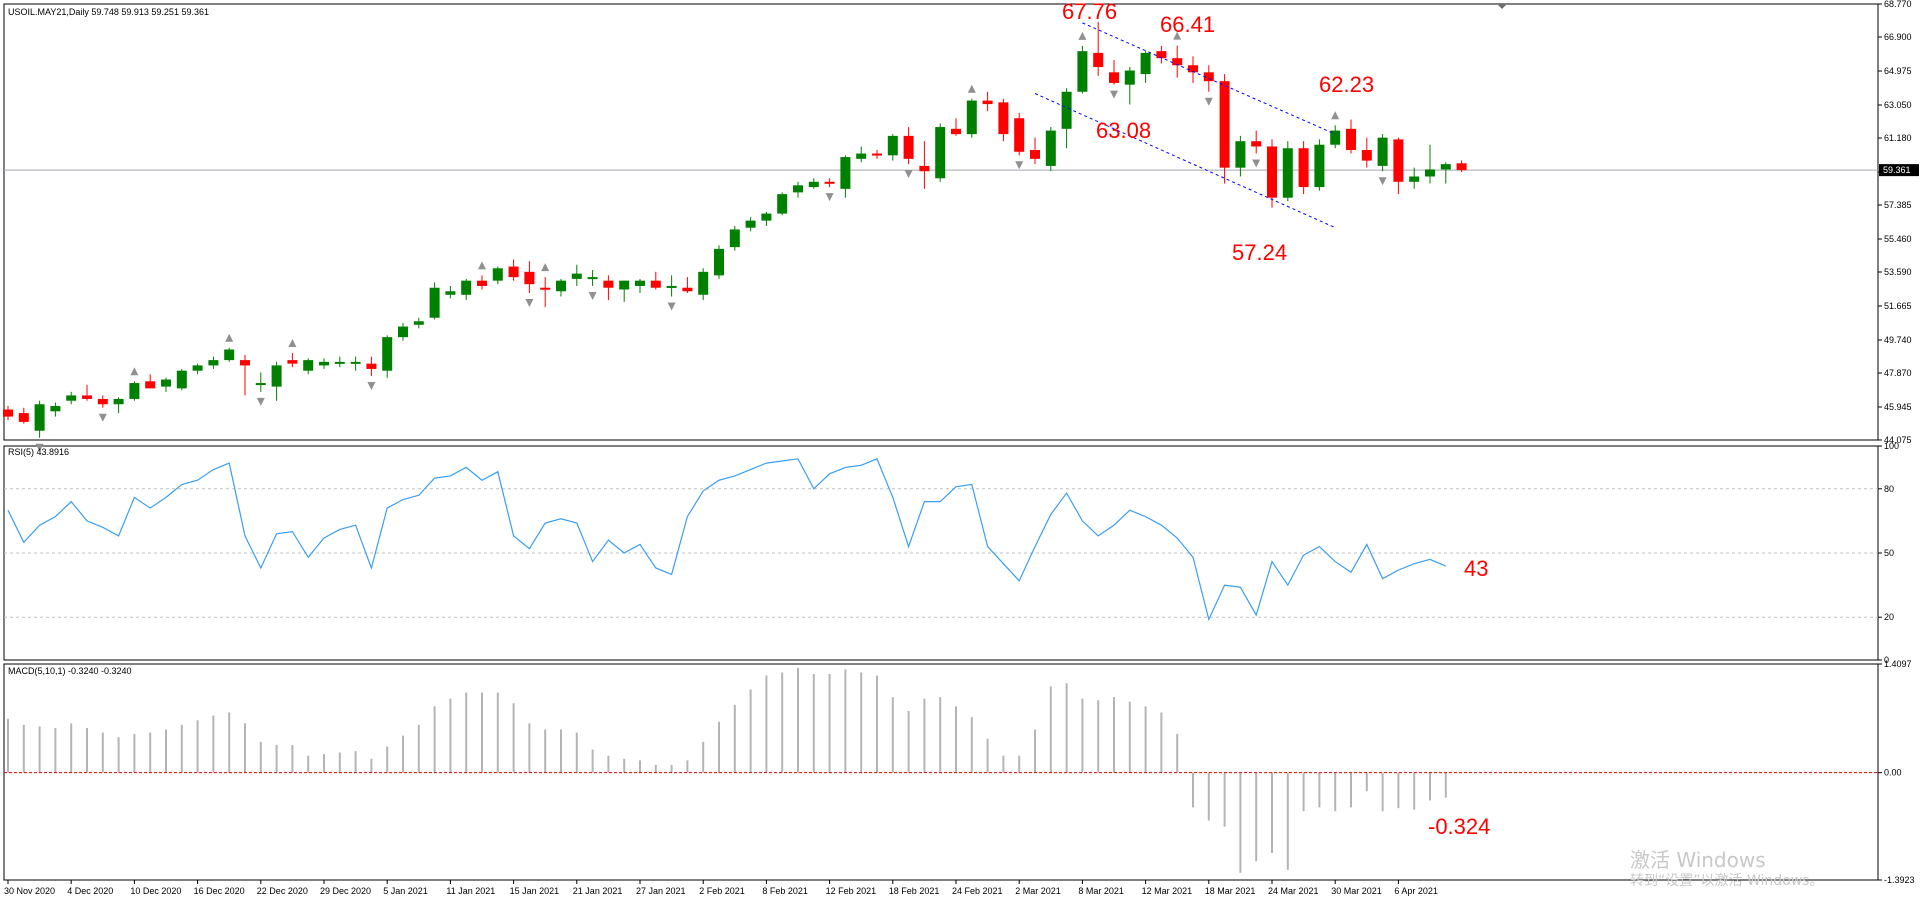 This screenshot has height=900, width=1920. What do you see at coordinates (1898, 440) in the screenshot?
I see `price-tick-label: 44.075` at bounding box center [1898, 440].